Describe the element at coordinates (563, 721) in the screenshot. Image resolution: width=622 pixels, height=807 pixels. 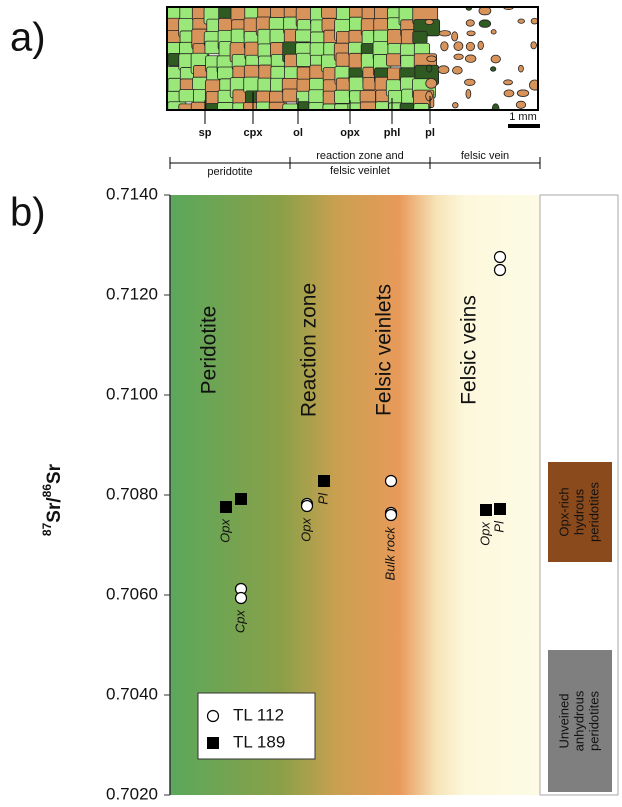
I see `range-label: Unveined` at that location.